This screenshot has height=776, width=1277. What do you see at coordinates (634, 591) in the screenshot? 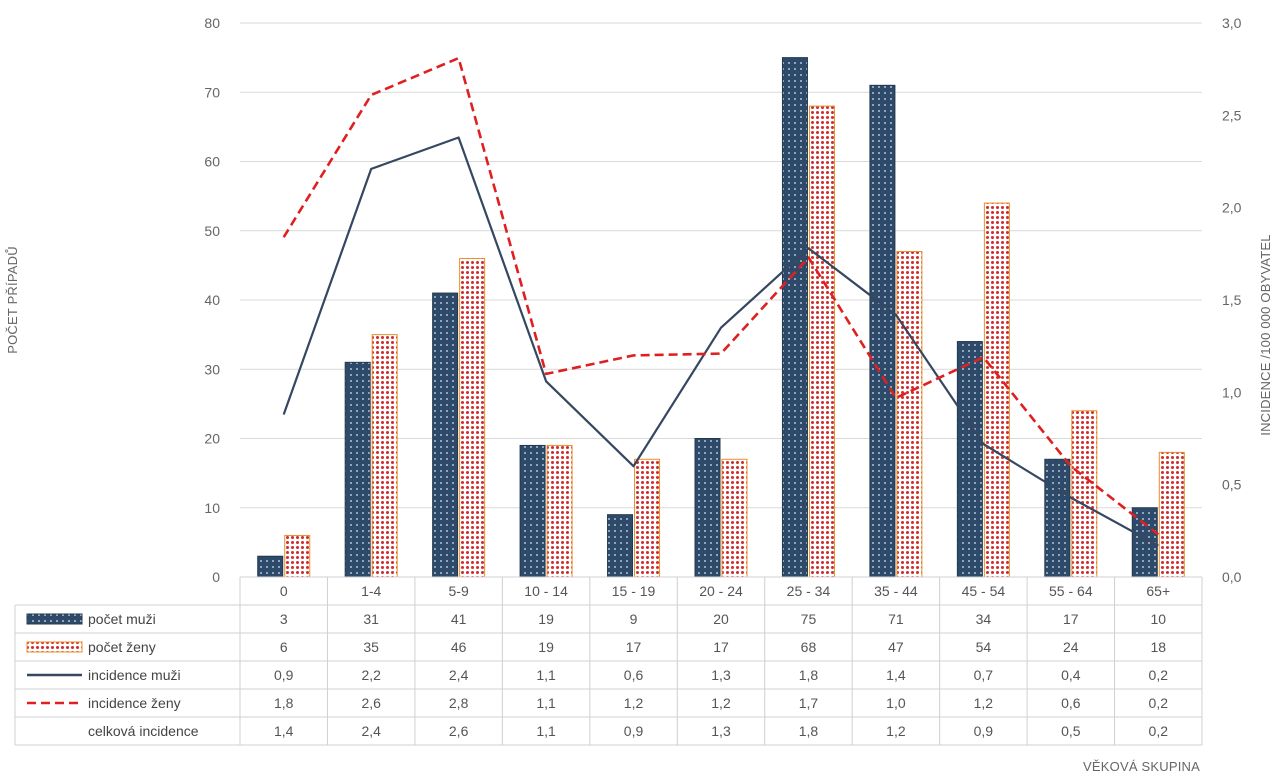
I see `table-category-label: 15 - 19` at bounding box center [634, 591].